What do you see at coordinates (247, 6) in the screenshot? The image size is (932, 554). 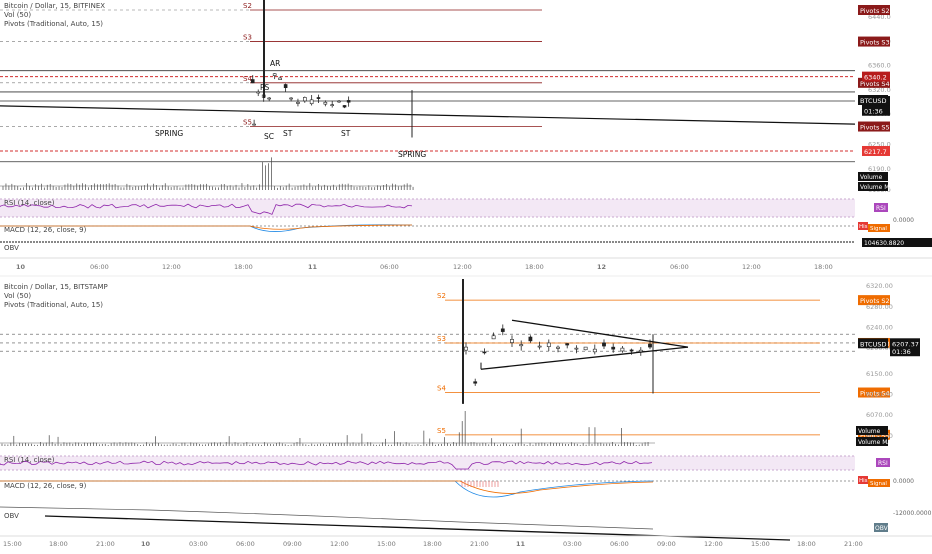 I see `top-pivot-label: S2` at bounding box center [247, 6].